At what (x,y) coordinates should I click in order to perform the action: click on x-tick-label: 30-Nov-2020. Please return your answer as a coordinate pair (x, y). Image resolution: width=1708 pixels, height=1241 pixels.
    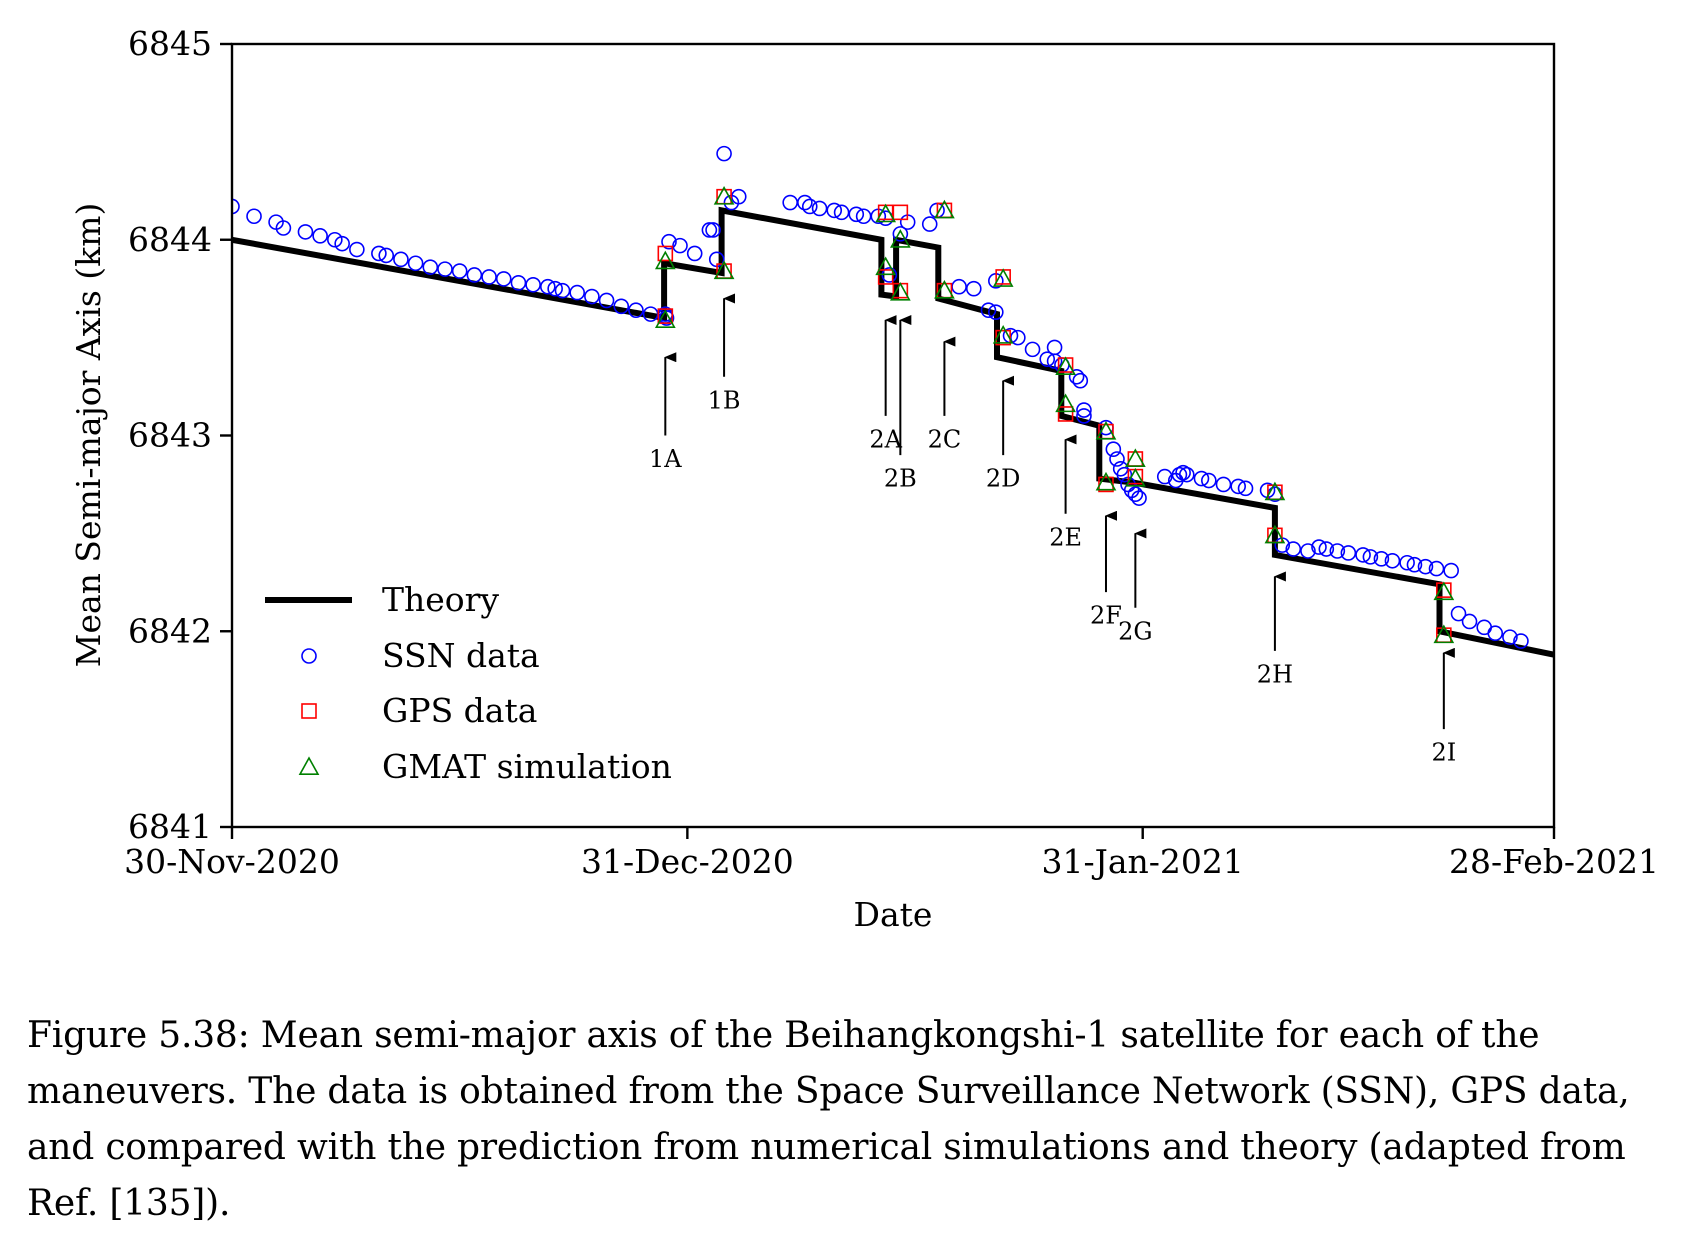
    Looking at the image, I should click on (232, 861).